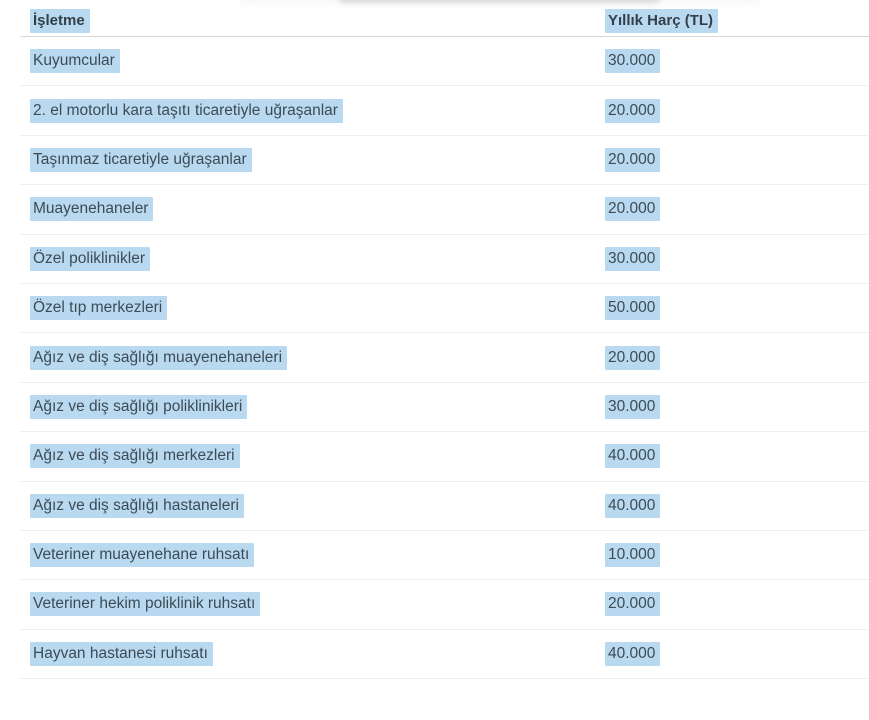 This screenshot has height=720, width=869. I want to click on business-name: Taşınmaz ticaretiyle uğraşanlar, so click(141, 159).